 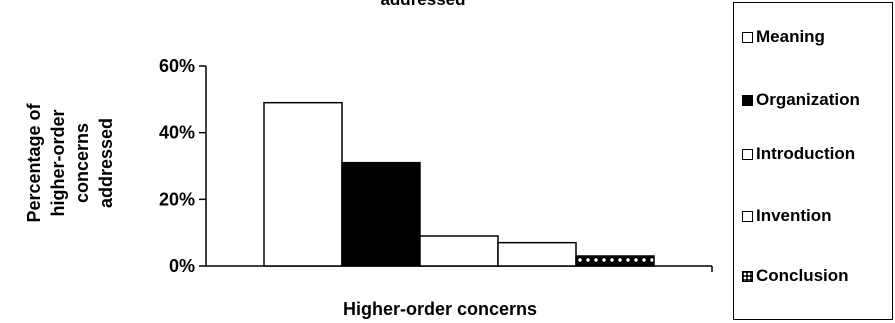 What do you see at coordinates (794, 215) in the screenshot?
I see `legend-label: Invention` at bounding box center [794, 215].